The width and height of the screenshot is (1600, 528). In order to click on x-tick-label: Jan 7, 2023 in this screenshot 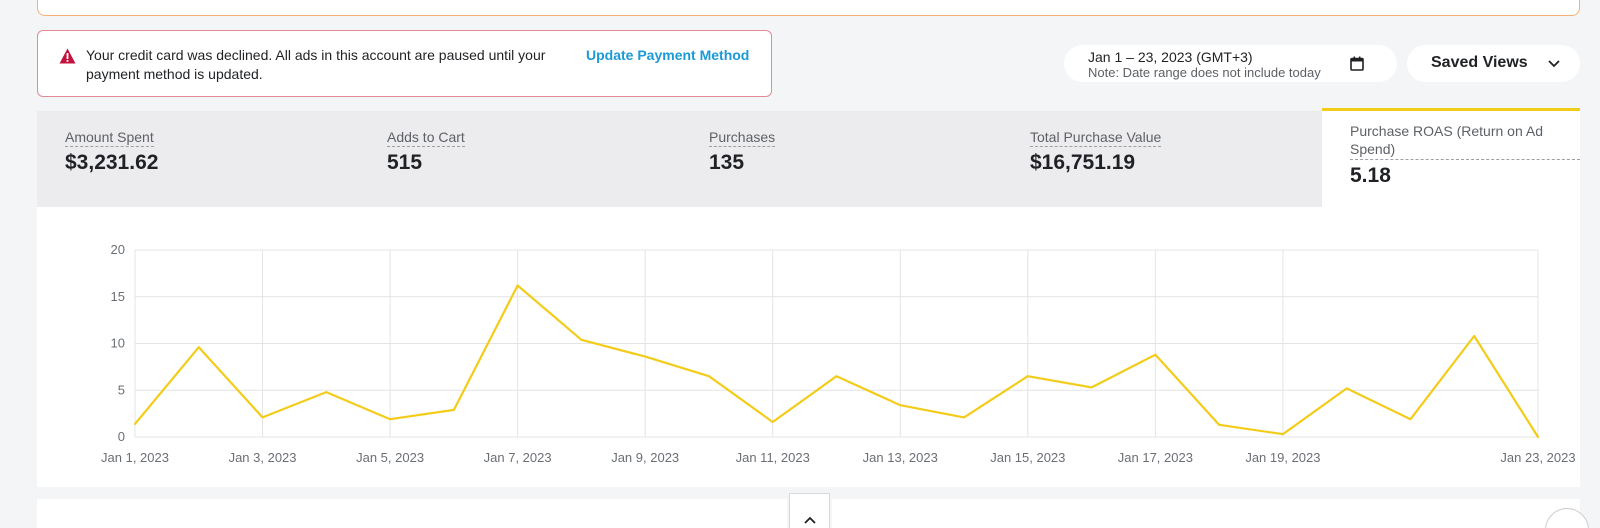, I will do `click(518, 457)`.